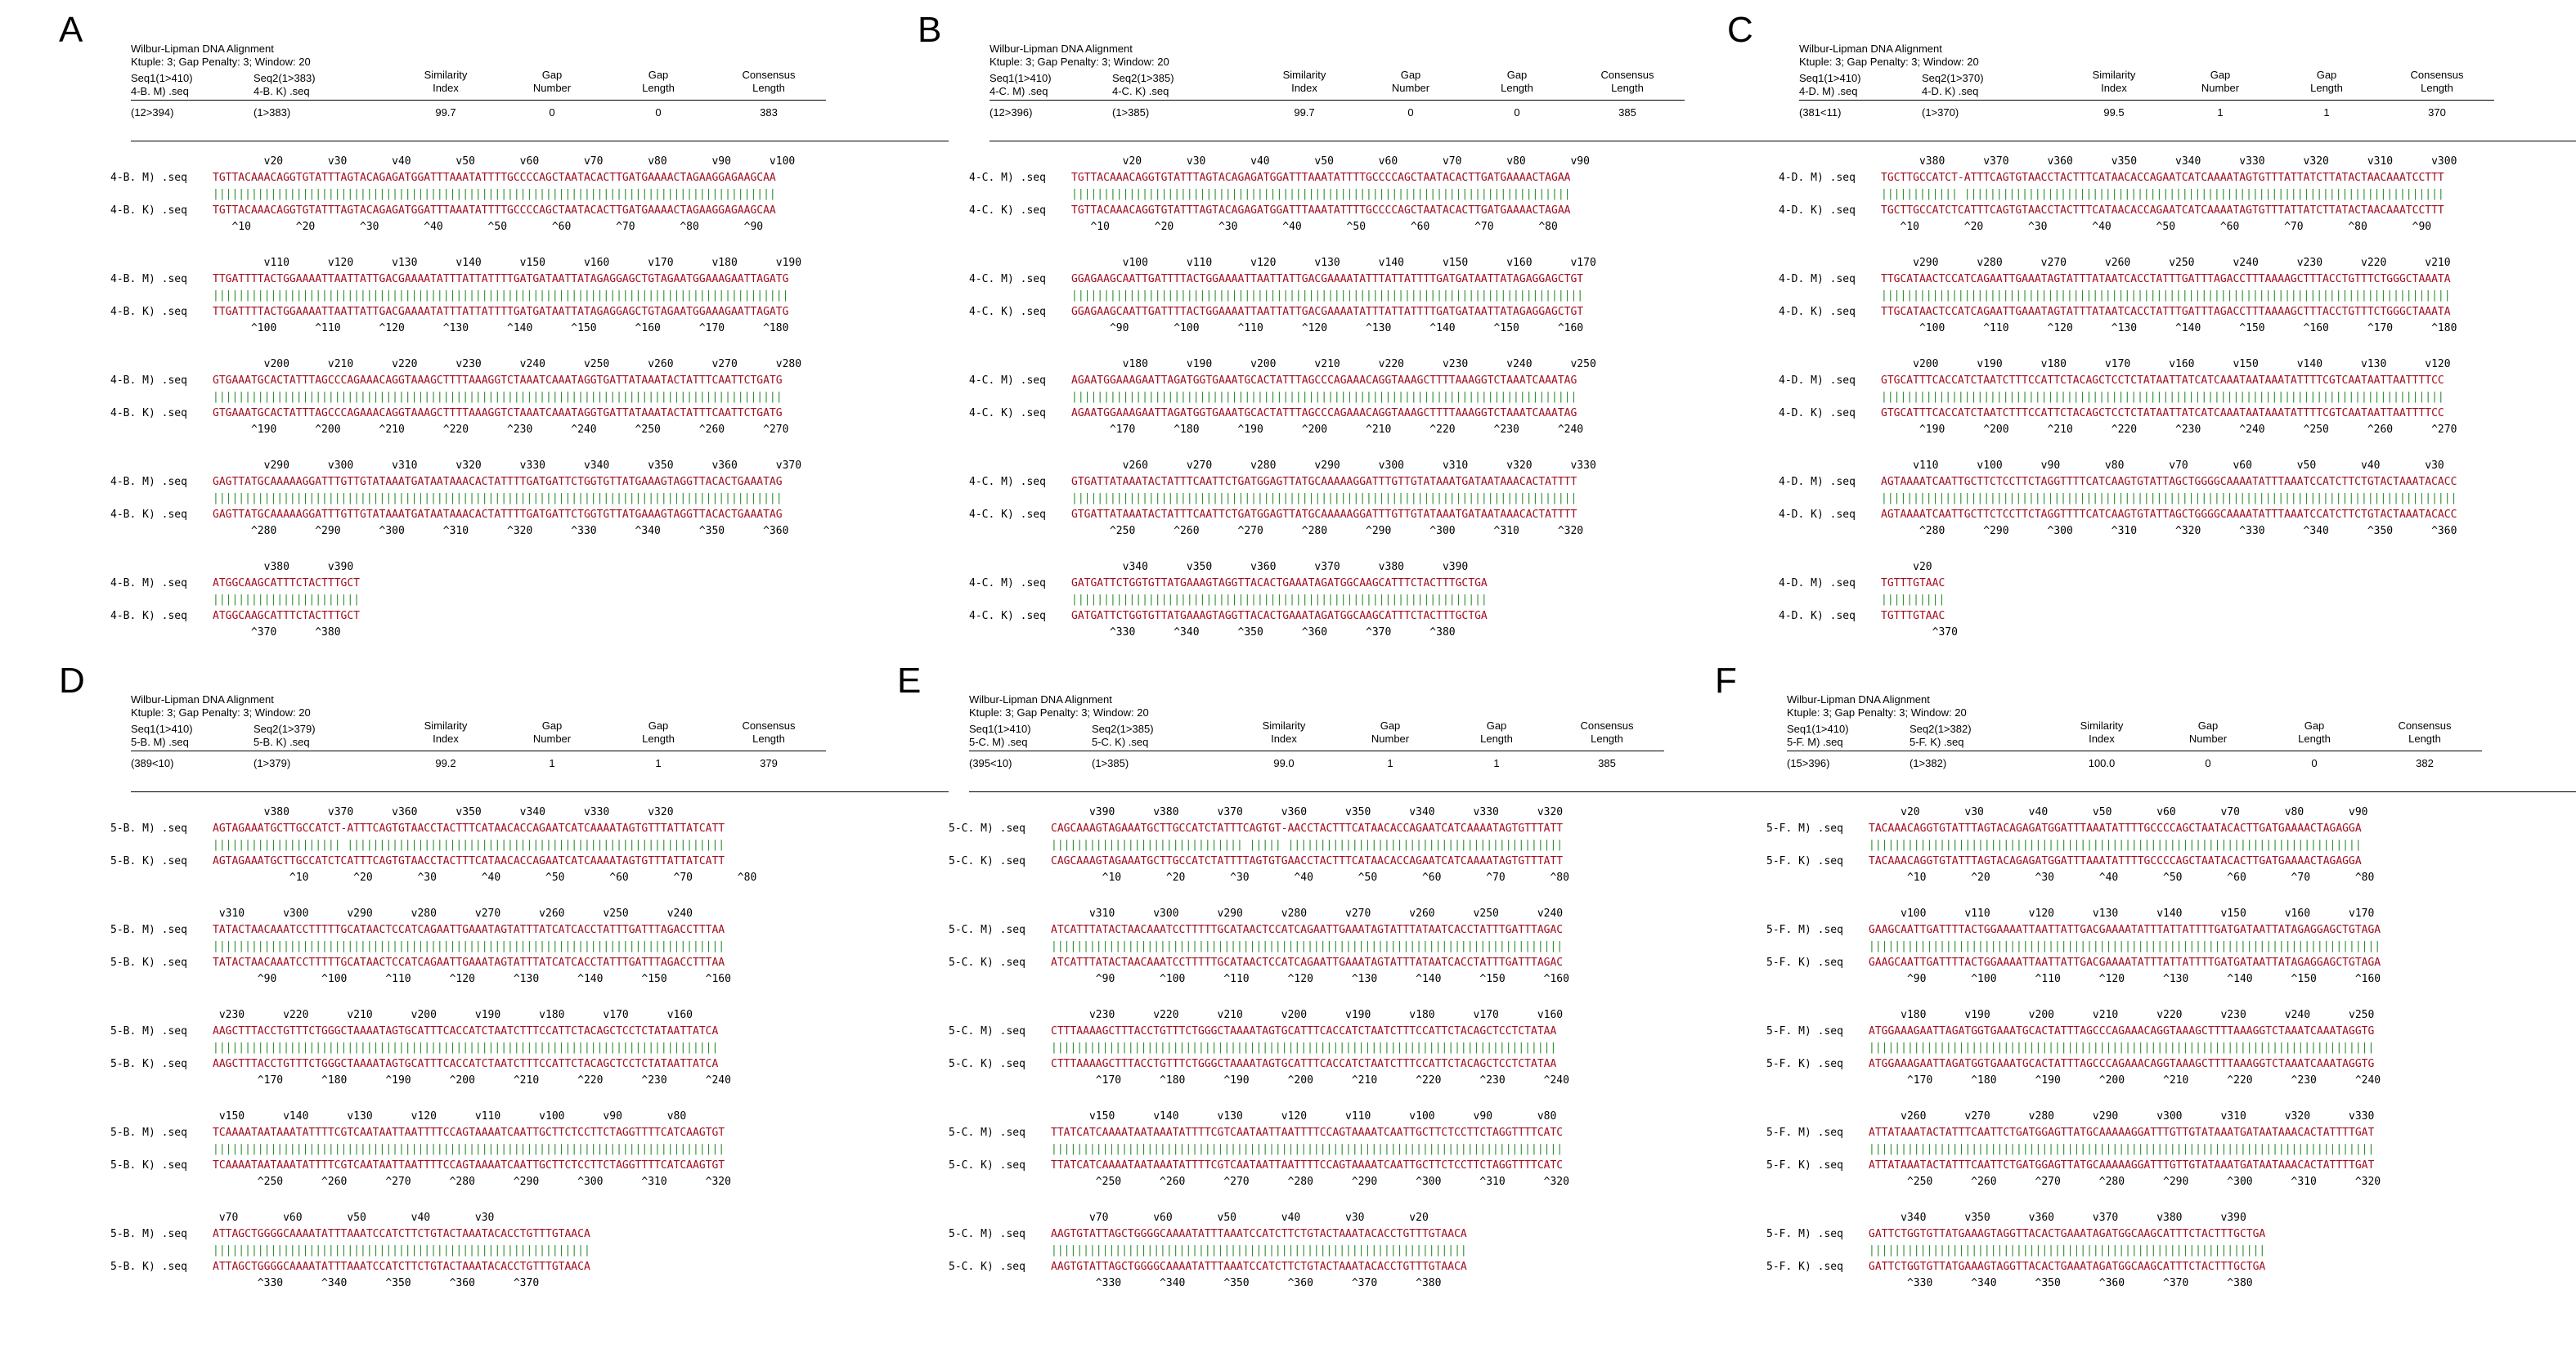 This screenshot has width=2576, height=1367. Describe the element at coordinates (277, 632) in the screenshot. I see `seq2-position-ruler: ^370 ^380` at that location.